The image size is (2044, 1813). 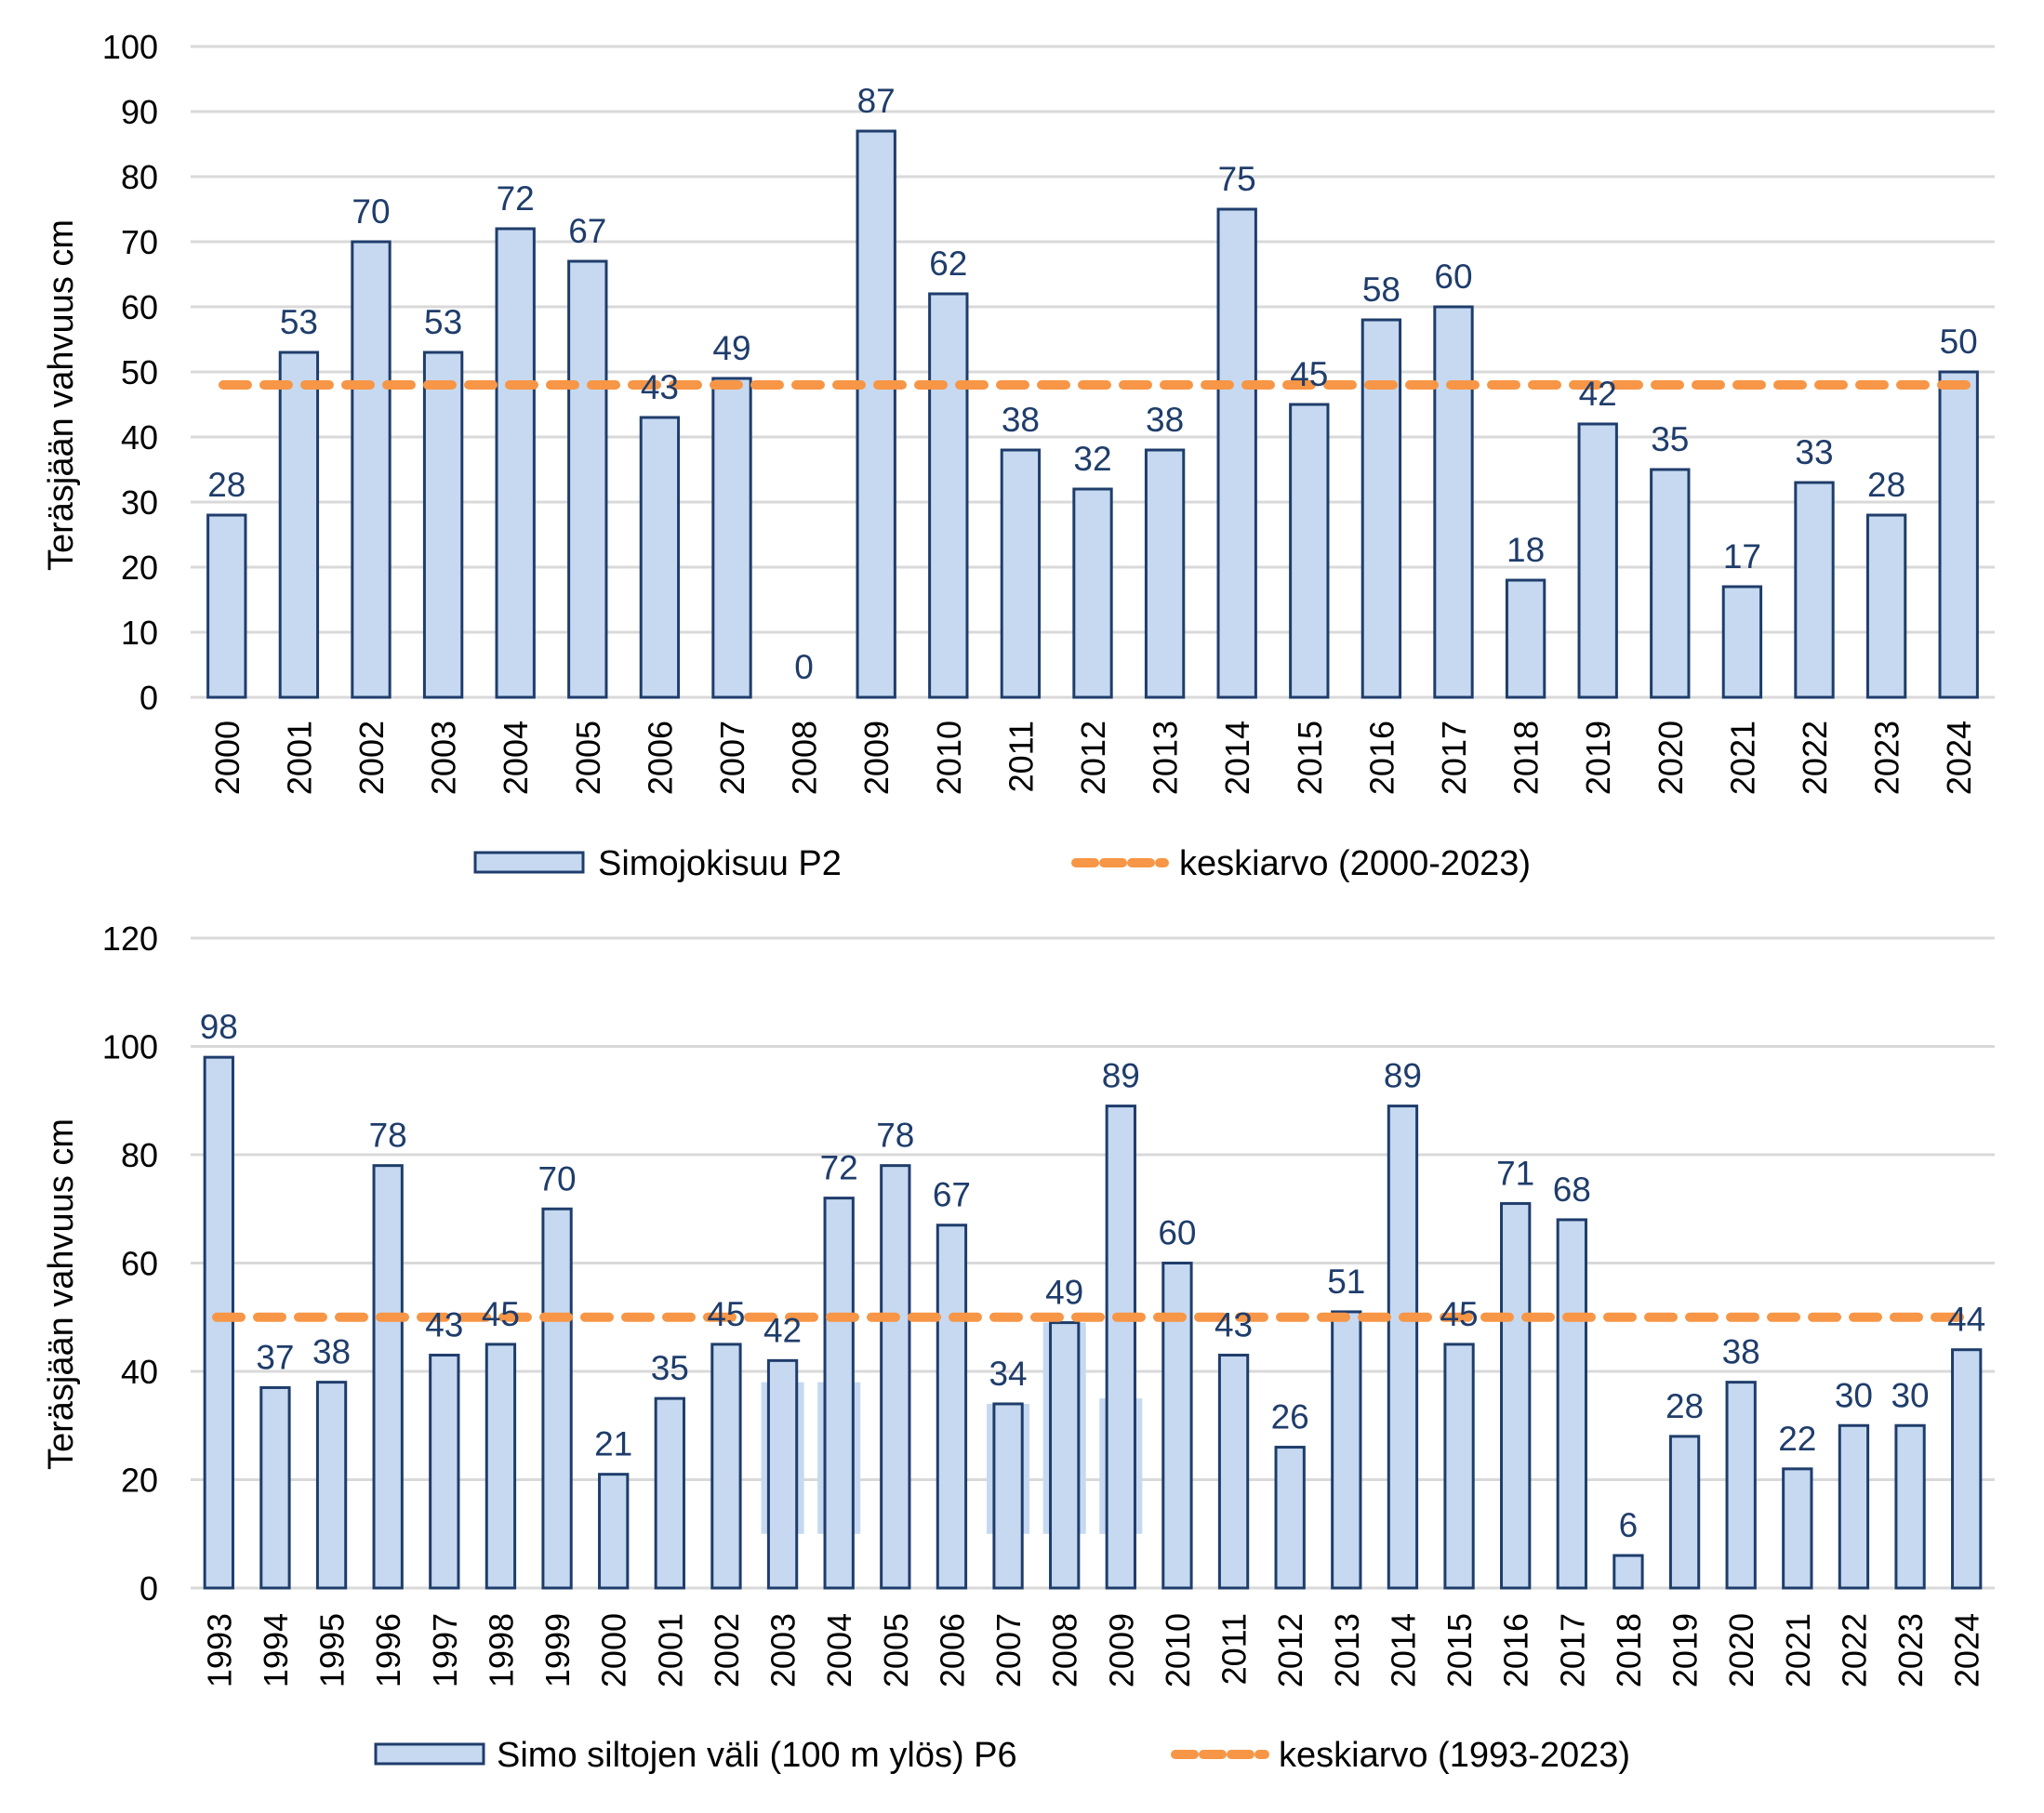 I want to click on data-label-2021: 17, so click(x=1742, y=556).